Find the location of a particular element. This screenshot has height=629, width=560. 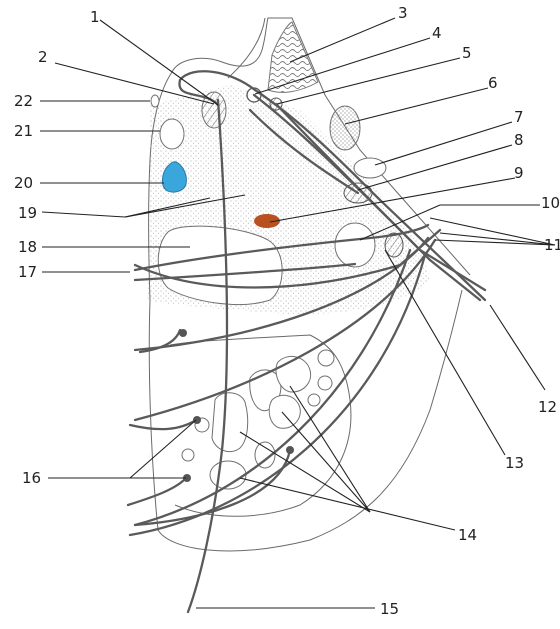

label-6: 6 is located at coordinates (493, 83).